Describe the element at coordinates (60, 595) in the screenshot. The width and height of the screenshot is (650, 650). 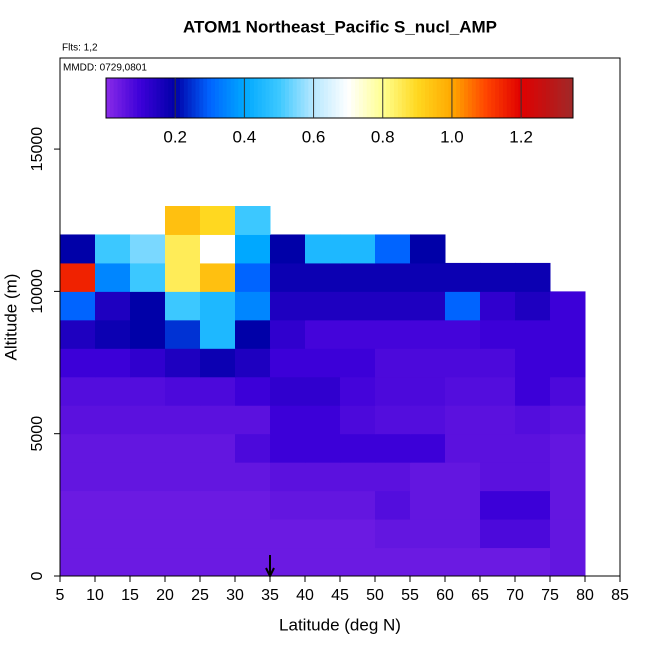
I see `x-tick-label: 5` at that location.